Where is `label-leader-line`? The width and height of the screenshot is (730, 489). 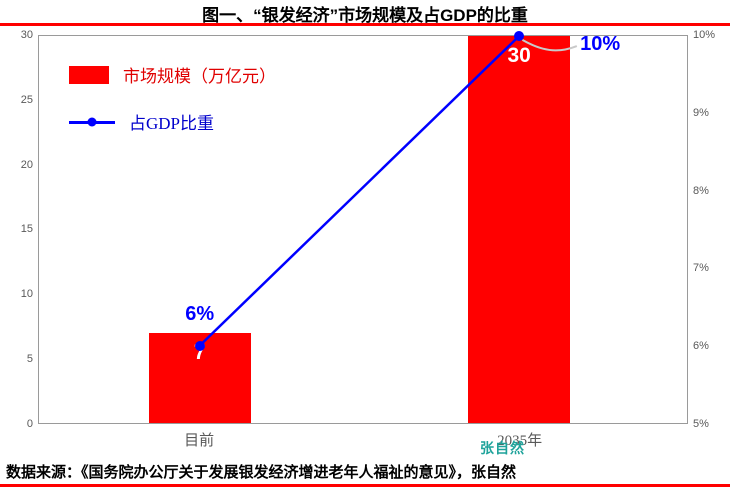
label-leader-line is located at coordinates (549, 45).